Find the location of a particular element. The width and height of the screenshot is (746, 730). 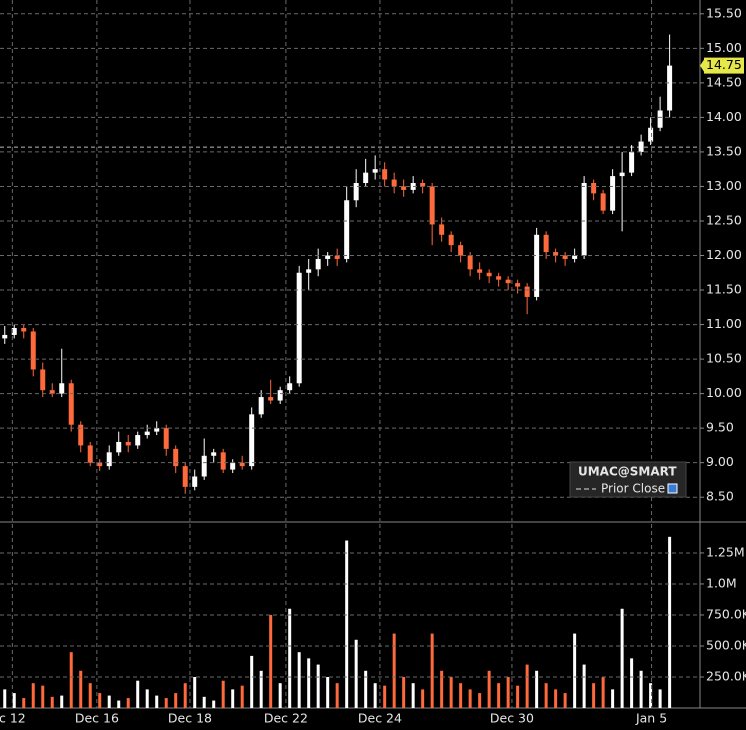

last-price-label: 14.75 is located at coordinates (724, 64).